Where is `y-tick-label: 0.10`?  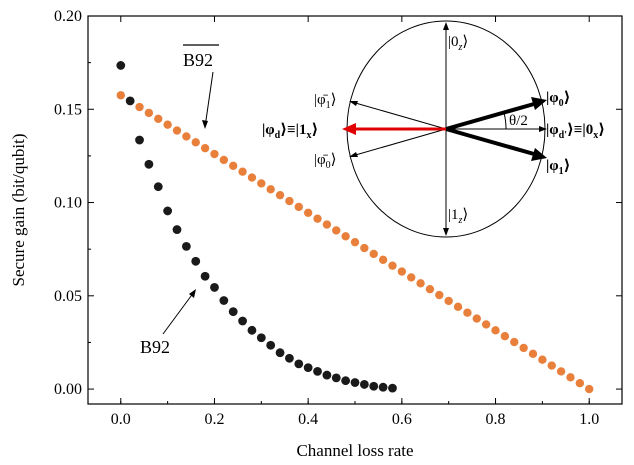
y-tick-label: 0.10 is located at coordinates (68, 203).